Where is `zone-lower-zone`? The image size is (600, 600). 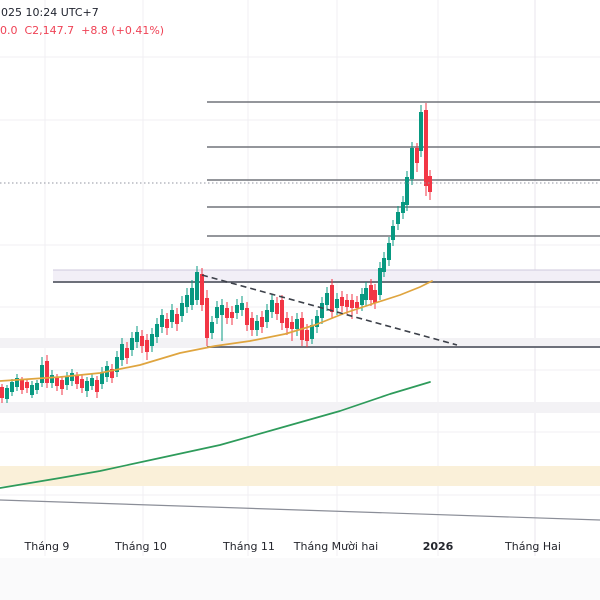 zone-lower-zone is located at coordinates (300, 476).